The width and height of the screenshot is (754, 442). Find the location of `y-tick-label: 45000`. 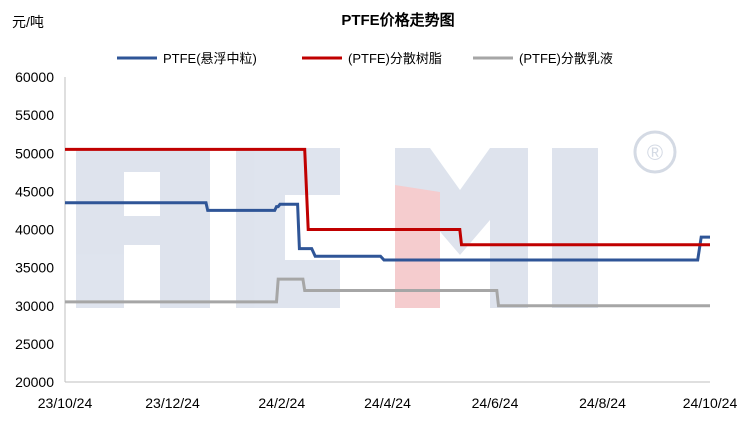

y-tick-label: 45000 is located at coordinates (34, 191).